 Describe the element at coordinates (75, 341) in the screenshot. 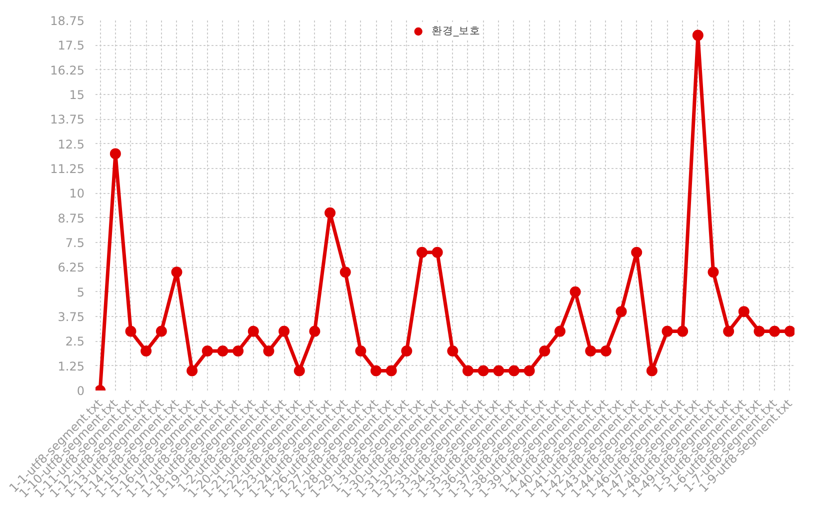

I see `y-tick-label: 2.5` at that location.